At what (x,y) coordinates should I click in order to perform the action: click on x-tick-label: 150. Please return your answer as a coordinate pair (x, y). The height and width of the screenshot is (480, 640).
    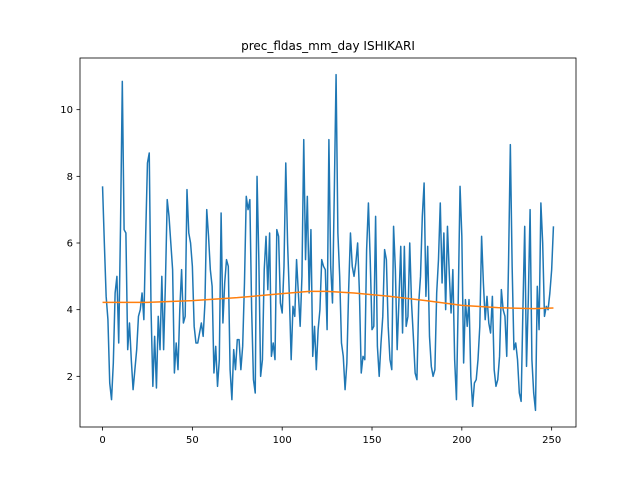
    Looking at the image, I should click on (371, 440).